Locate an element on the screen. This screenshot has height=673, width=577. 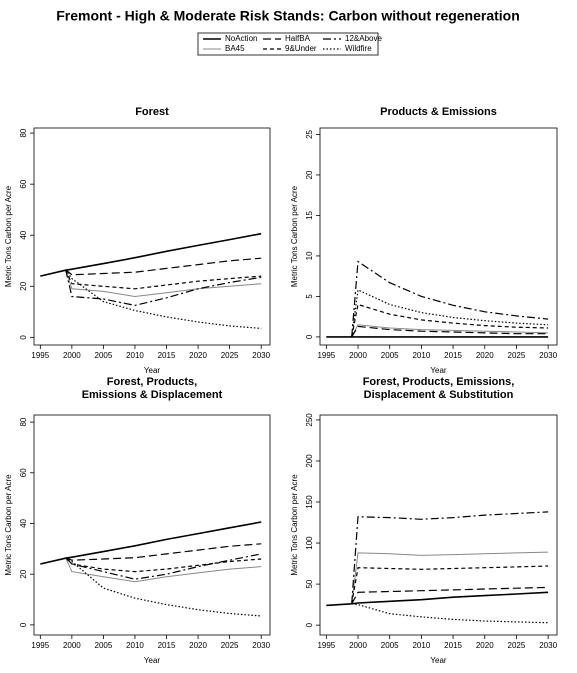
panel-title: Products & Emissions is located at coordinates (438, 112).